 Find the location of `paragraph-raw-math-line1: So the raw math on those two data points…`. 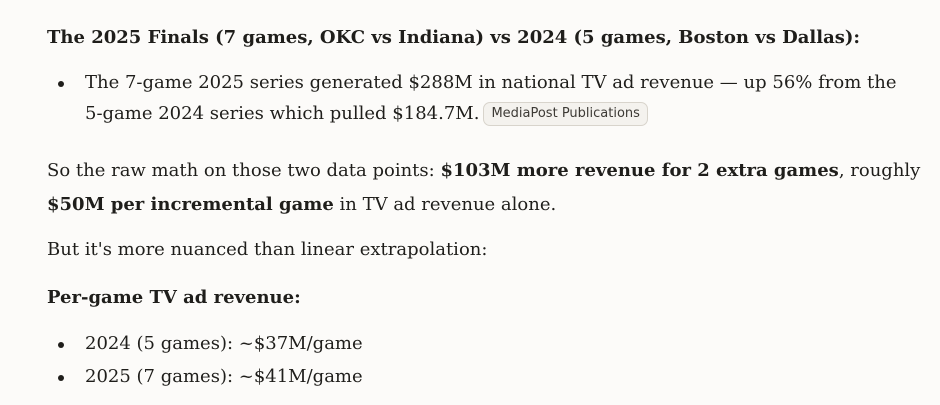

paragraph-raw-math-line1: So the raw math on those two data points… is located at coordinates (483, 171).